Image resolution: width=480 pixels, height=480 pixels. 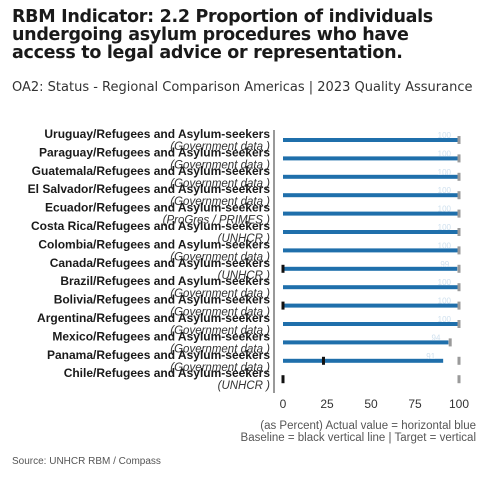 What do you see at coordinates (459, 287) in the screenshot?
I see `target-marker-brazil` at bounding box center [459, 287].